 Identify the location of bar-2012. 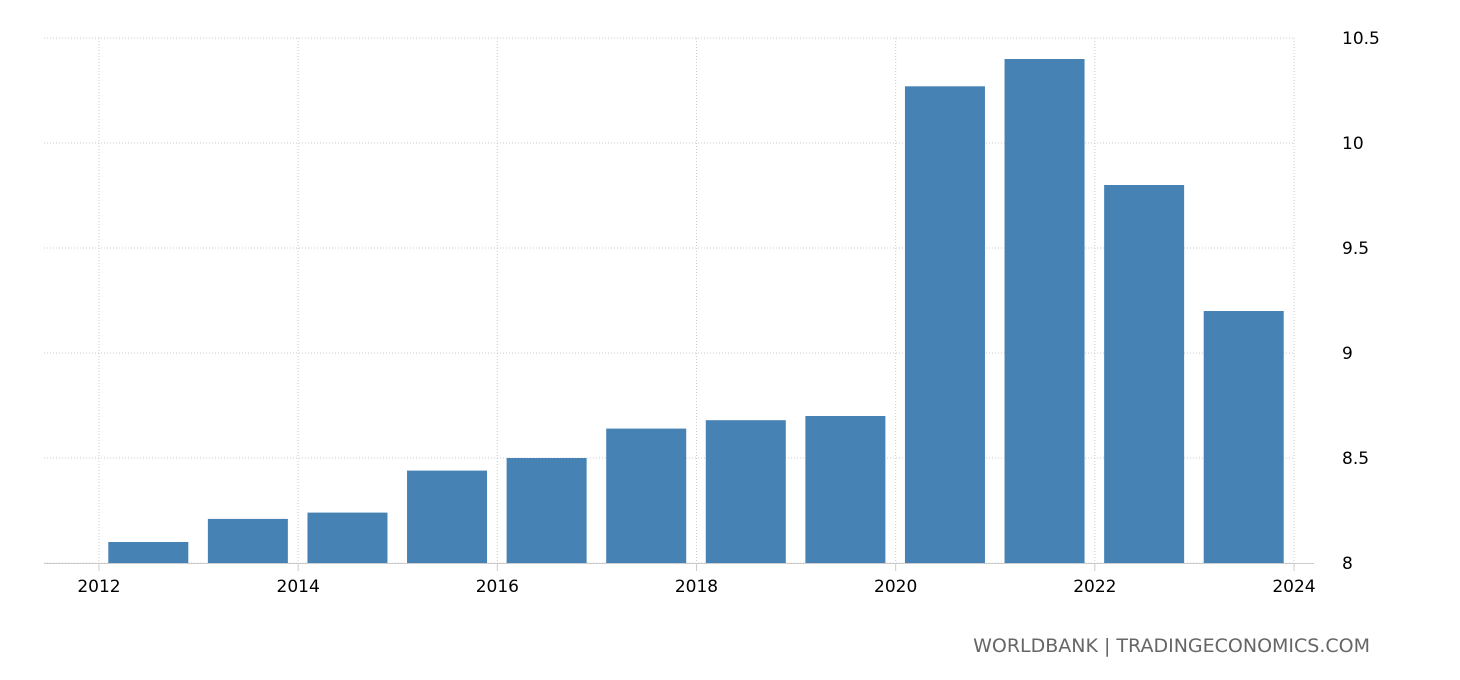
(148, 552).